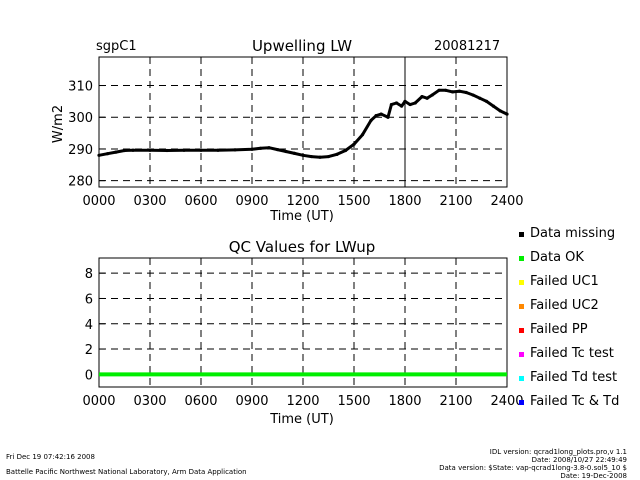 Image resolution: width=640 pixels, height=480 pixels. What do you see at coordinates (564, 281) in the screenshot?
I see `legend-label: Failed UC1` at bounding box center [564, 281].